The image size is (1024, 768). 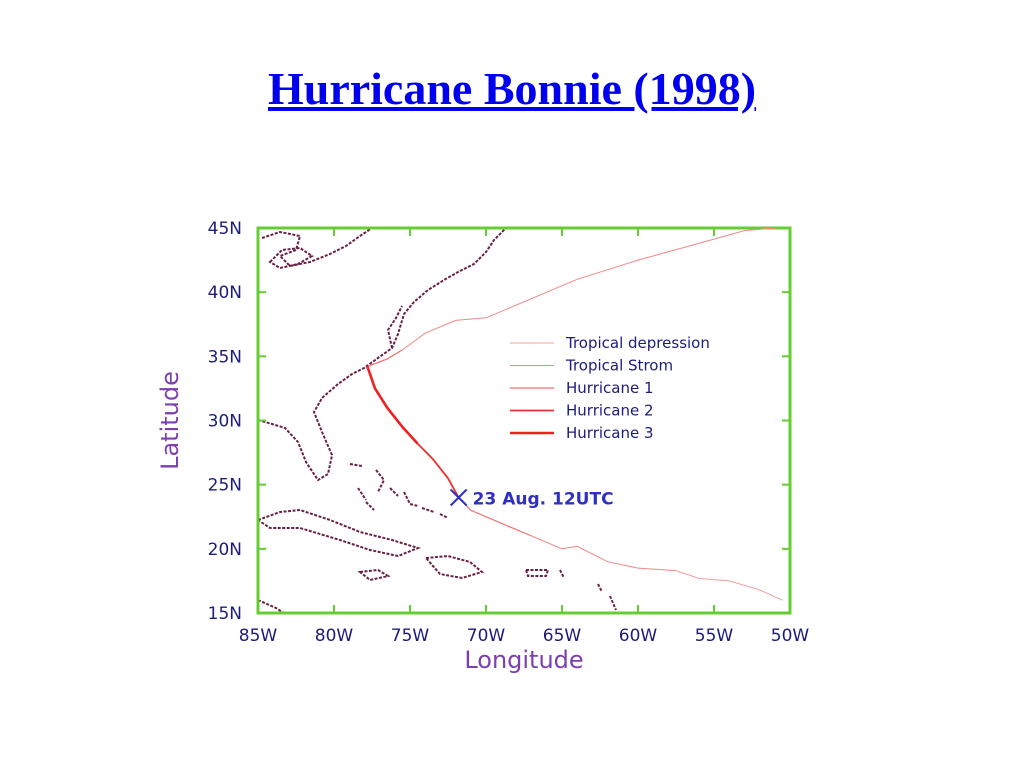 I want to click on x-tick-label: 55W, so click(x=714, y=636).